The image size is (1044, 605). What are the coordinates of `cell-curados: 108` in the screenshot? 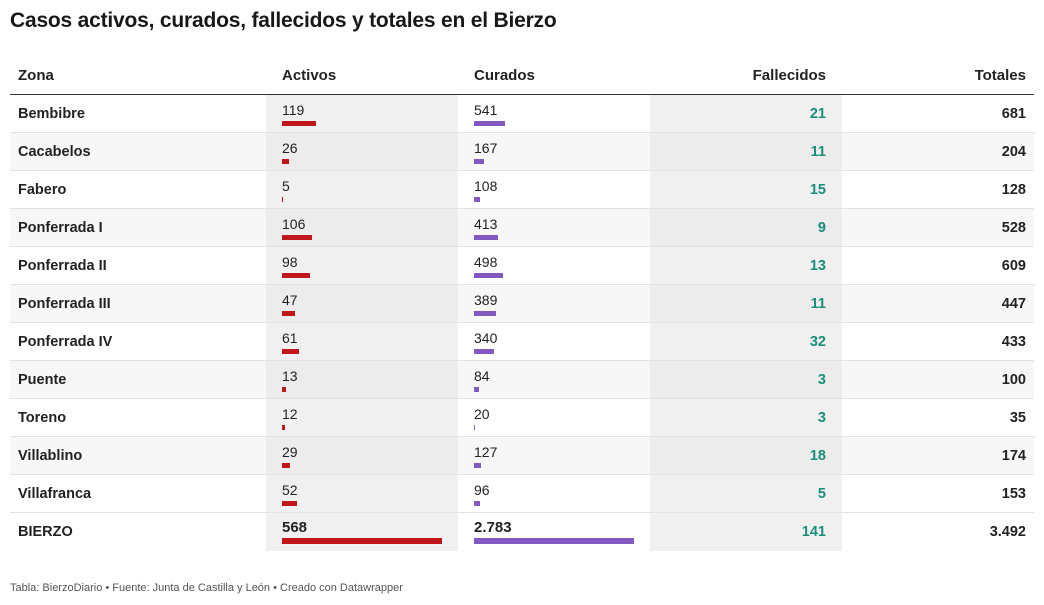 It's located at (554, 189).